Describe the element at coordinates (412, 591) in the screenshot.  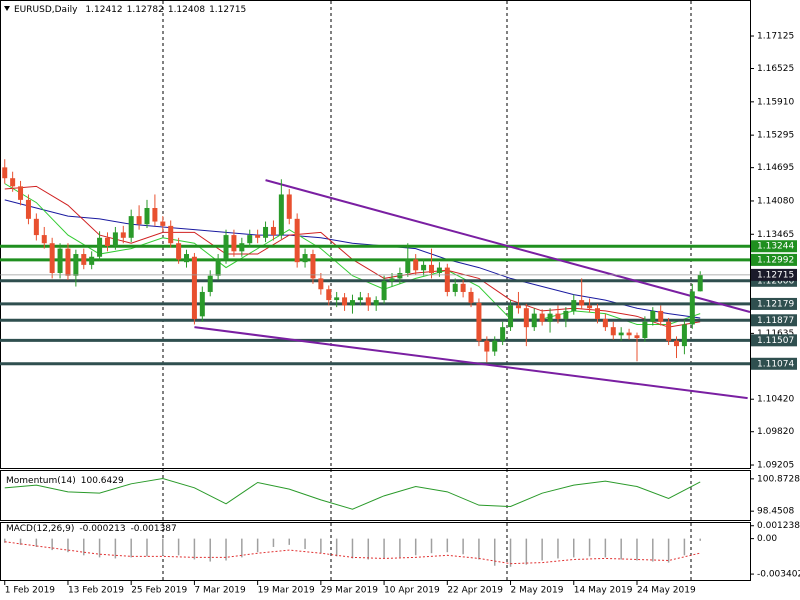
I see `x-tick-label: 10 Apr 2019` at that location.